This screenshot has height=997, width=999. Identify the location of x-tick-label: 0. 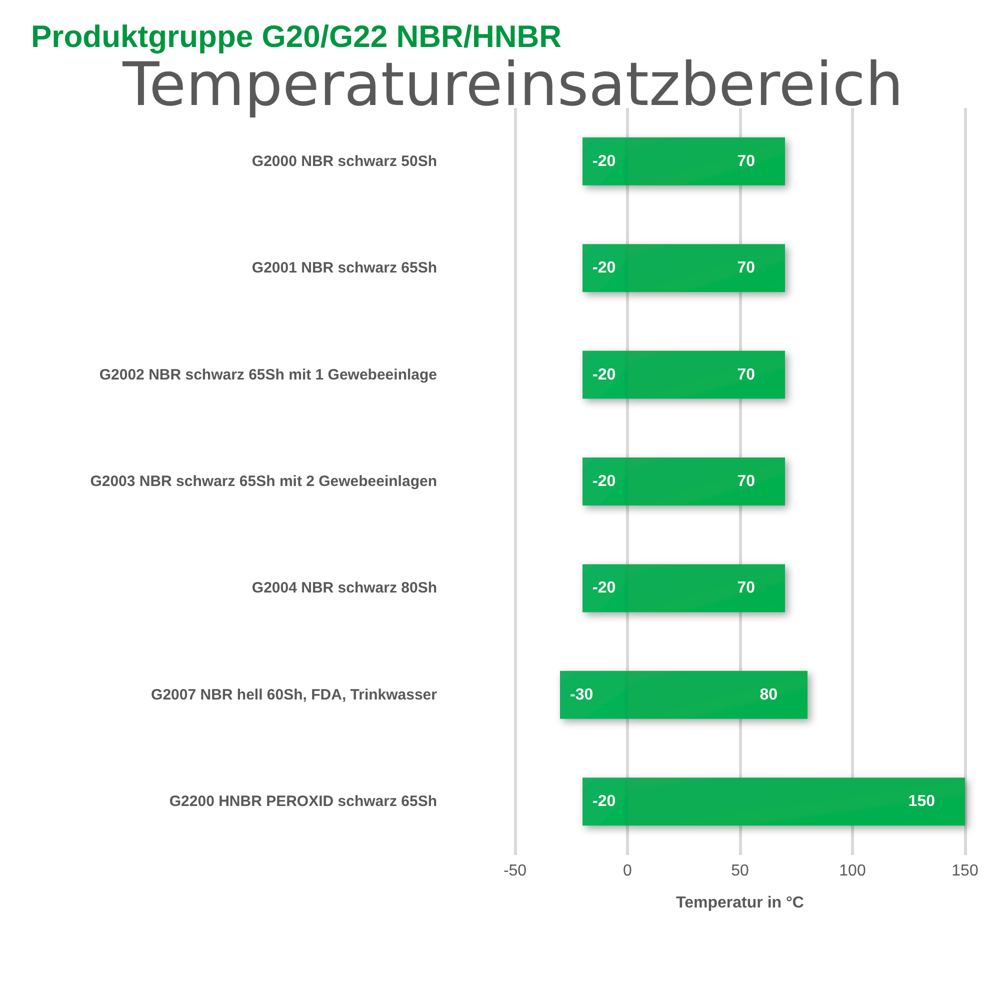
(627, 871).